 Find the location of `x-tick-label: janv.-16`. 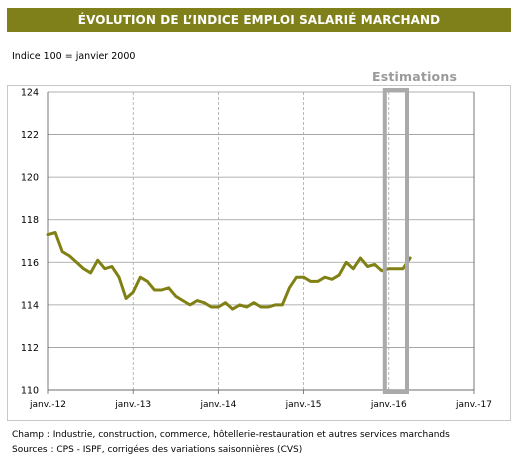

x-tick-label: janv.-16 is located at coordinates (388, 405).